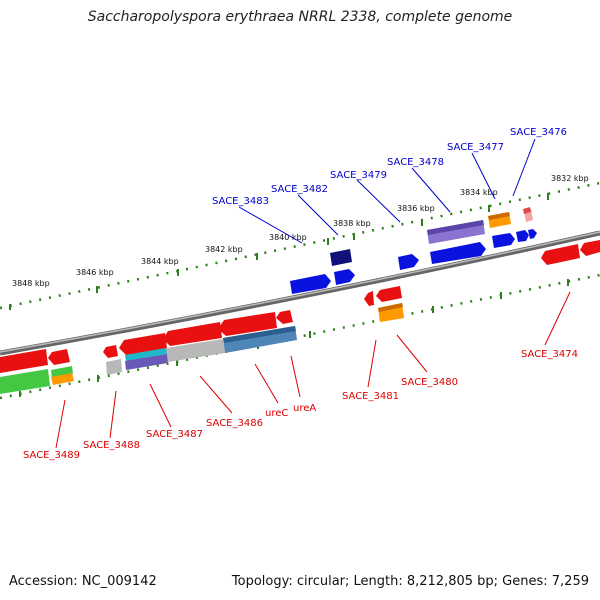 The height and width of the screenshot is (600, 600). I want to click on ruler-label: 3844 kbp, so click(160, 261).